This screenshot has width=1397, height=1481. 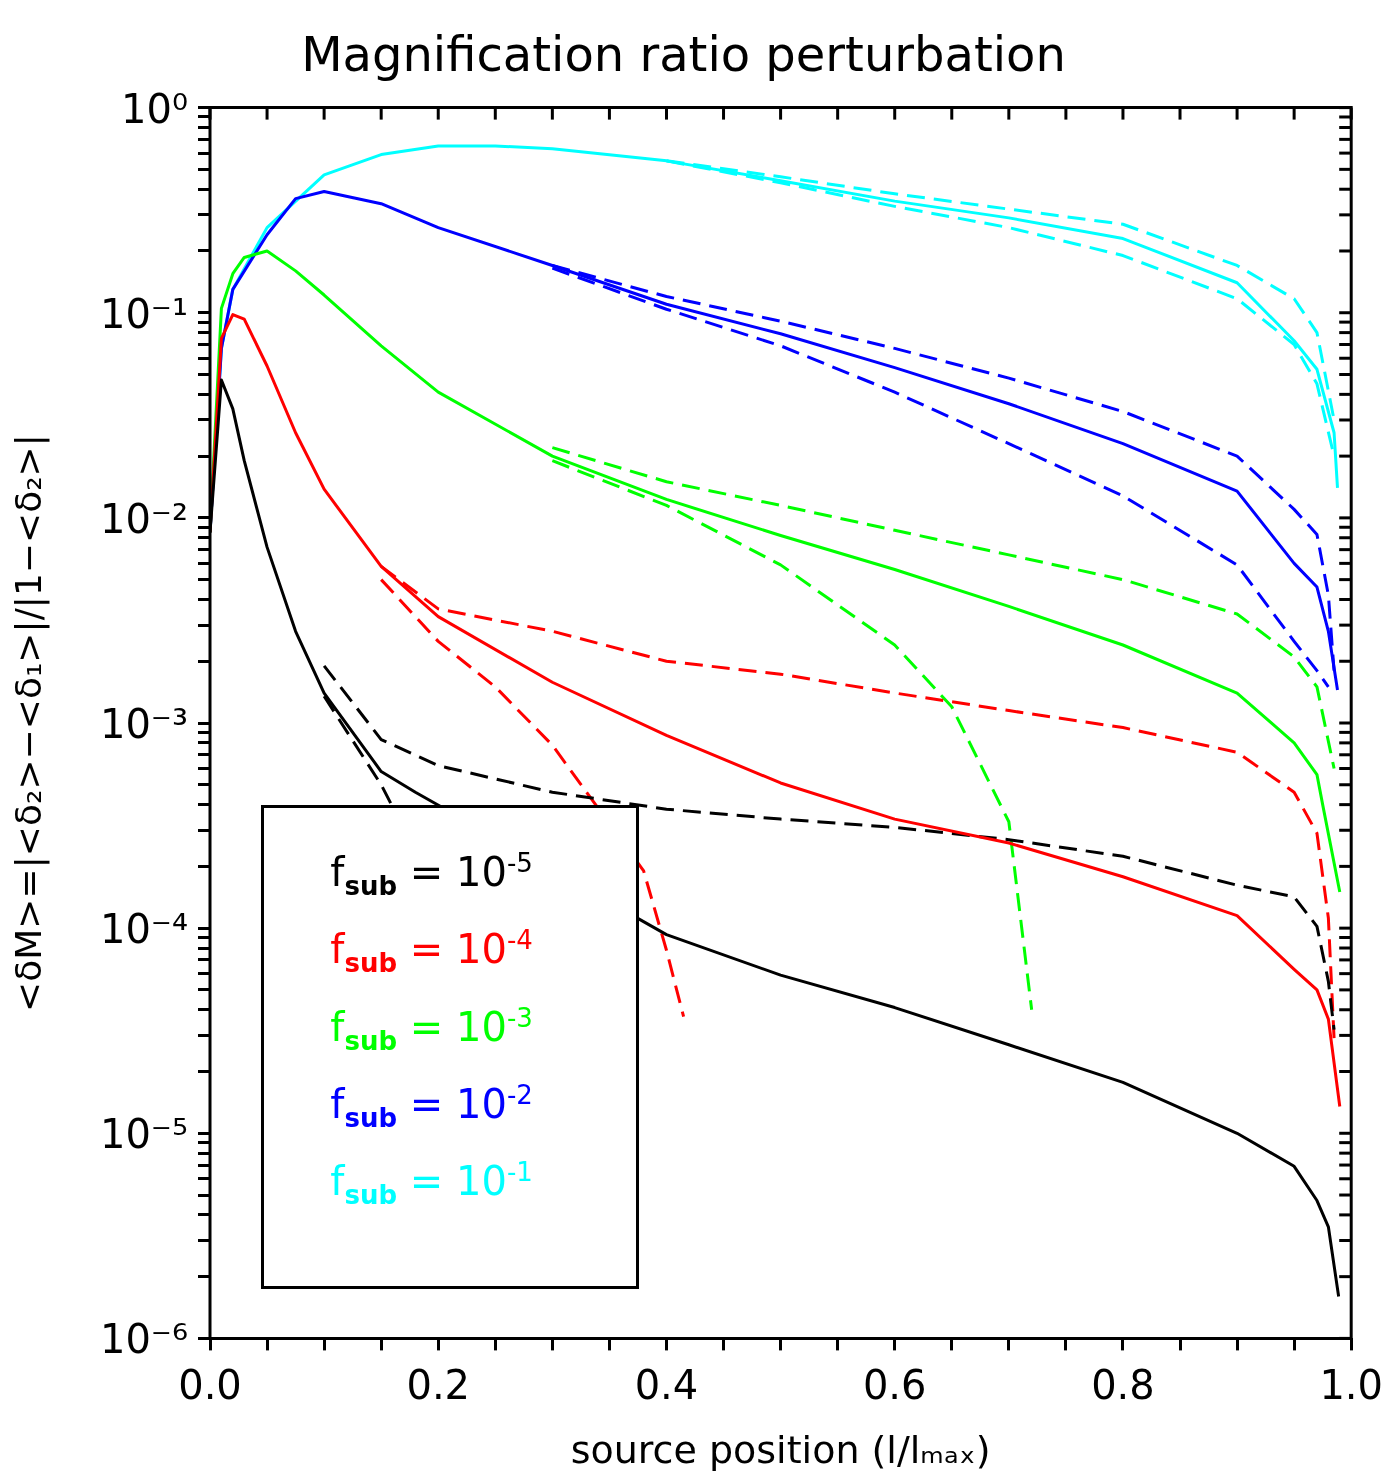 What do you see at coordinates (780, 1450) in the screenshot?
I see `x-axis-title: source position (l/lₘₐₓ)` at bounding box center [780, 1450].